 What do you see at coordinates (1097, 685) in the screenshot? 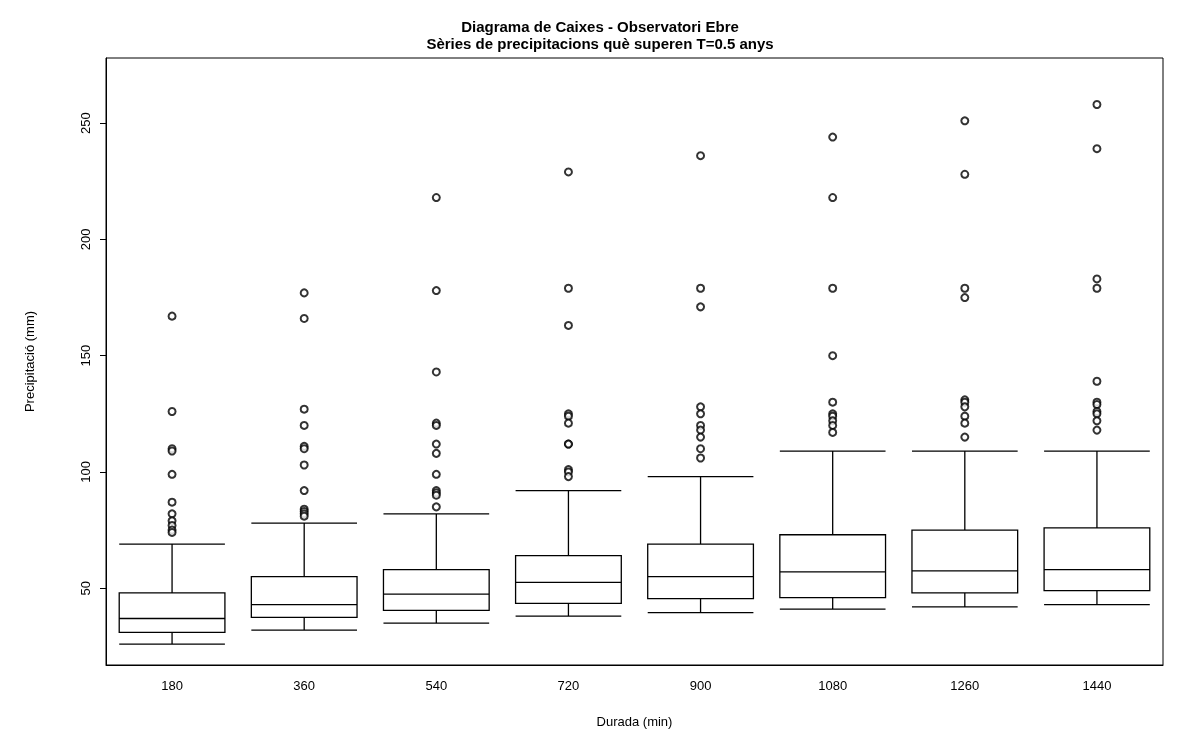
I see `x-tick-label: 1440` at bounding box center [1097, 685].